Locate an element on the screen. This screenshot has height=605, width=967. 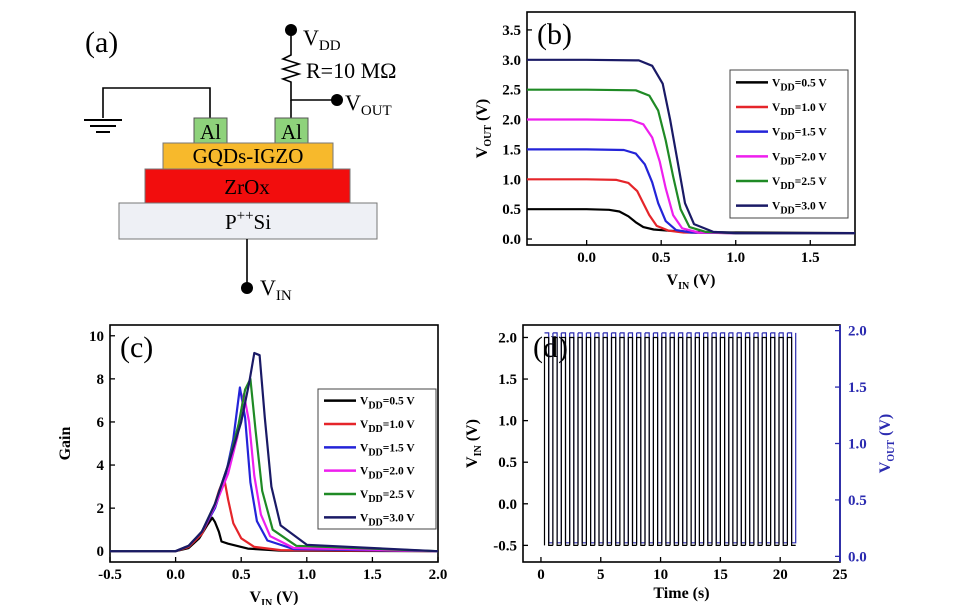
x-tick-label-c: 0.0 is located at coordinates (175, 575).